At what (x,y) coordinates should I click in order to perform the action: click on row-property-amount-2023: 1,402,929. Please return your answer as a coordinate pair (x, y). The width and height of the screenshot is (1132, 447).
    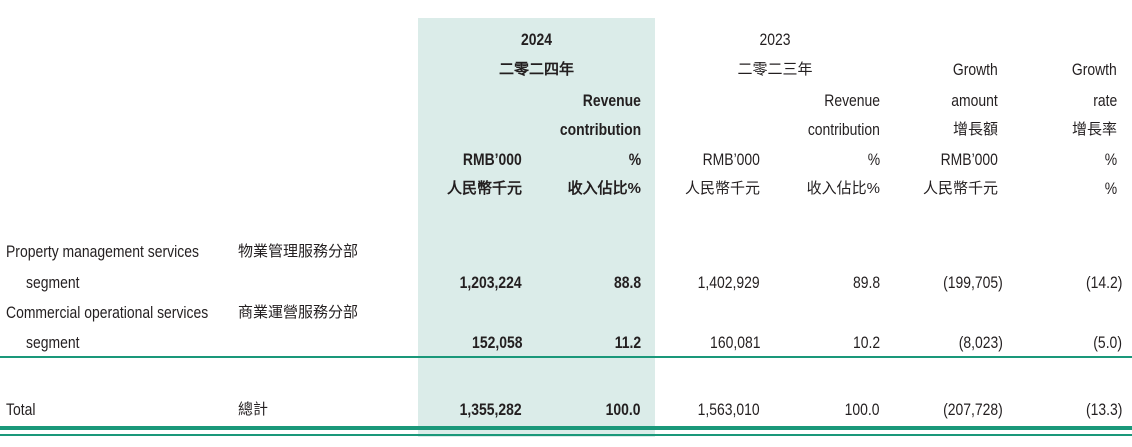
    Looking at the image, I should click on (728, 282).